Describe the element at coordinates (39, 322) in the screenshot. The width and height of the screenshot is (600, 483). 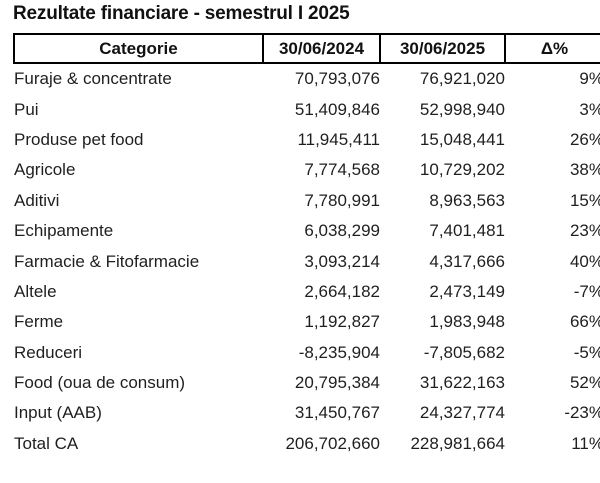
I see `category-cell: Ferme` at that location.